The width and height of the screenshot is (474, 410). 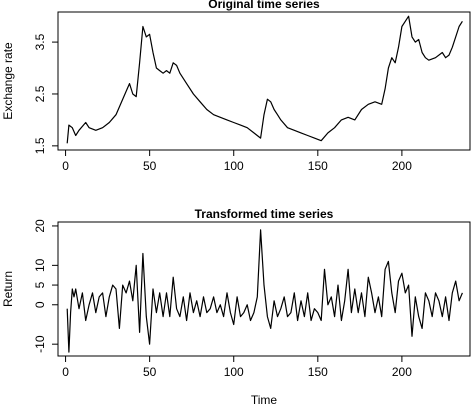 What do you see at coordinates (40, 226) in the screenshot?
I see `y-tick-label: 20` at bounding box center [40, 226].